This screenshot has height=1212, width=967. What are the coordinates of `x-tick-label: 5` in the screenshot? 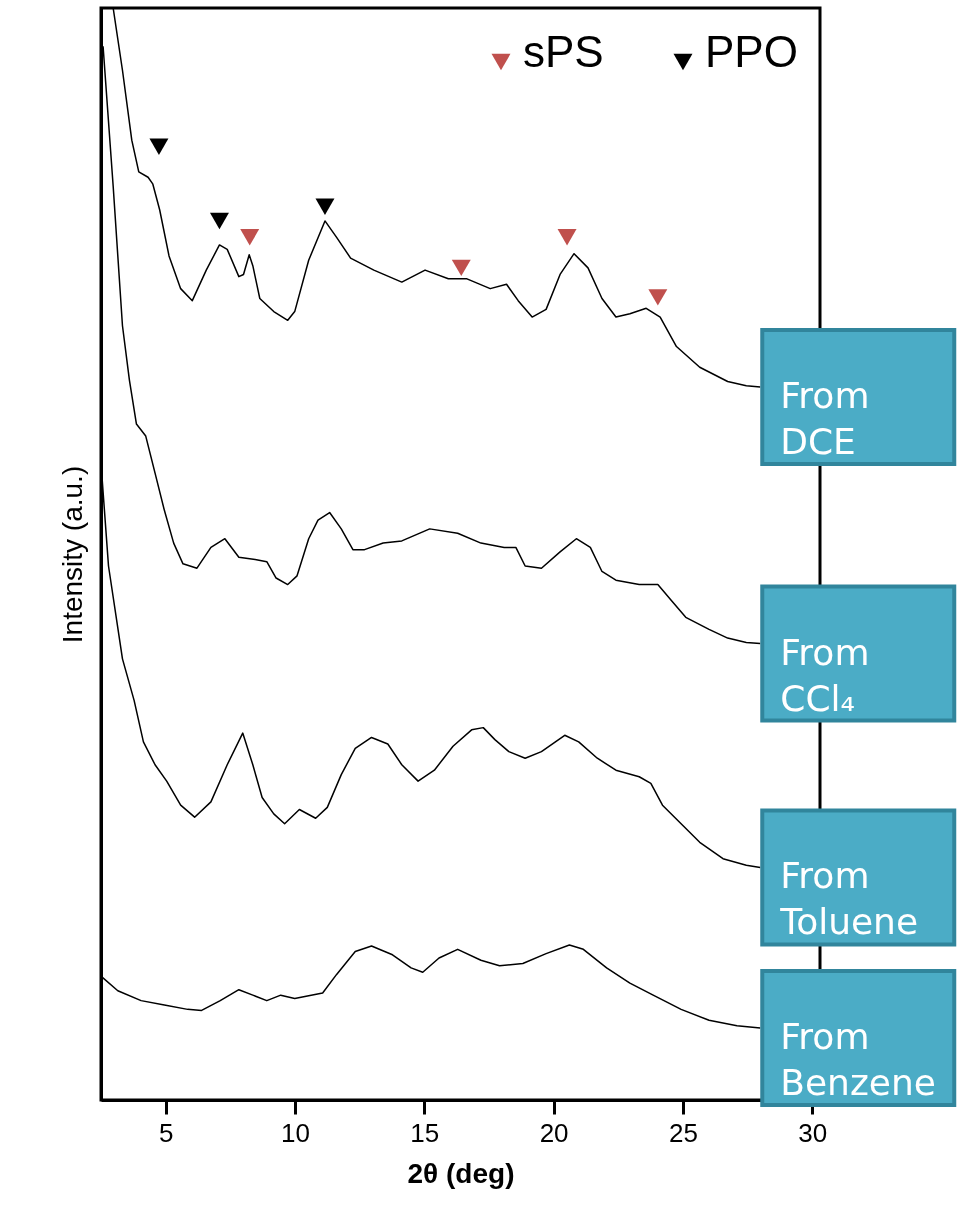 It's located at (166, 1132).